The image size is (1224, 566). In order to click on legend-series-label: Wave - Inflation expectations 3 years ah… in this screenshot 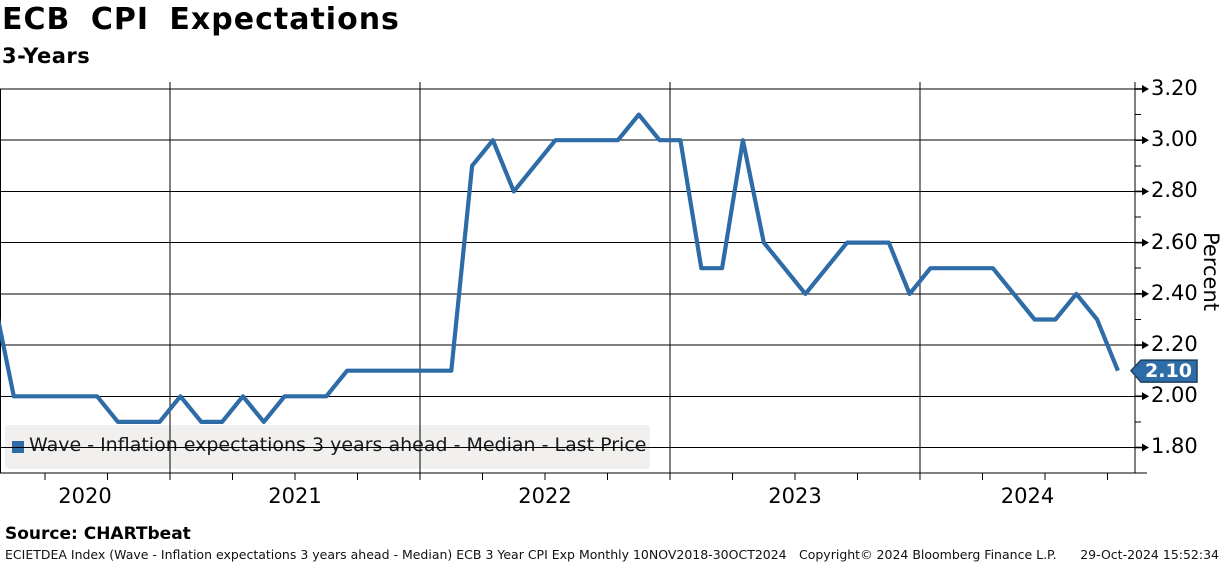, I will do `click(338, 445)`.